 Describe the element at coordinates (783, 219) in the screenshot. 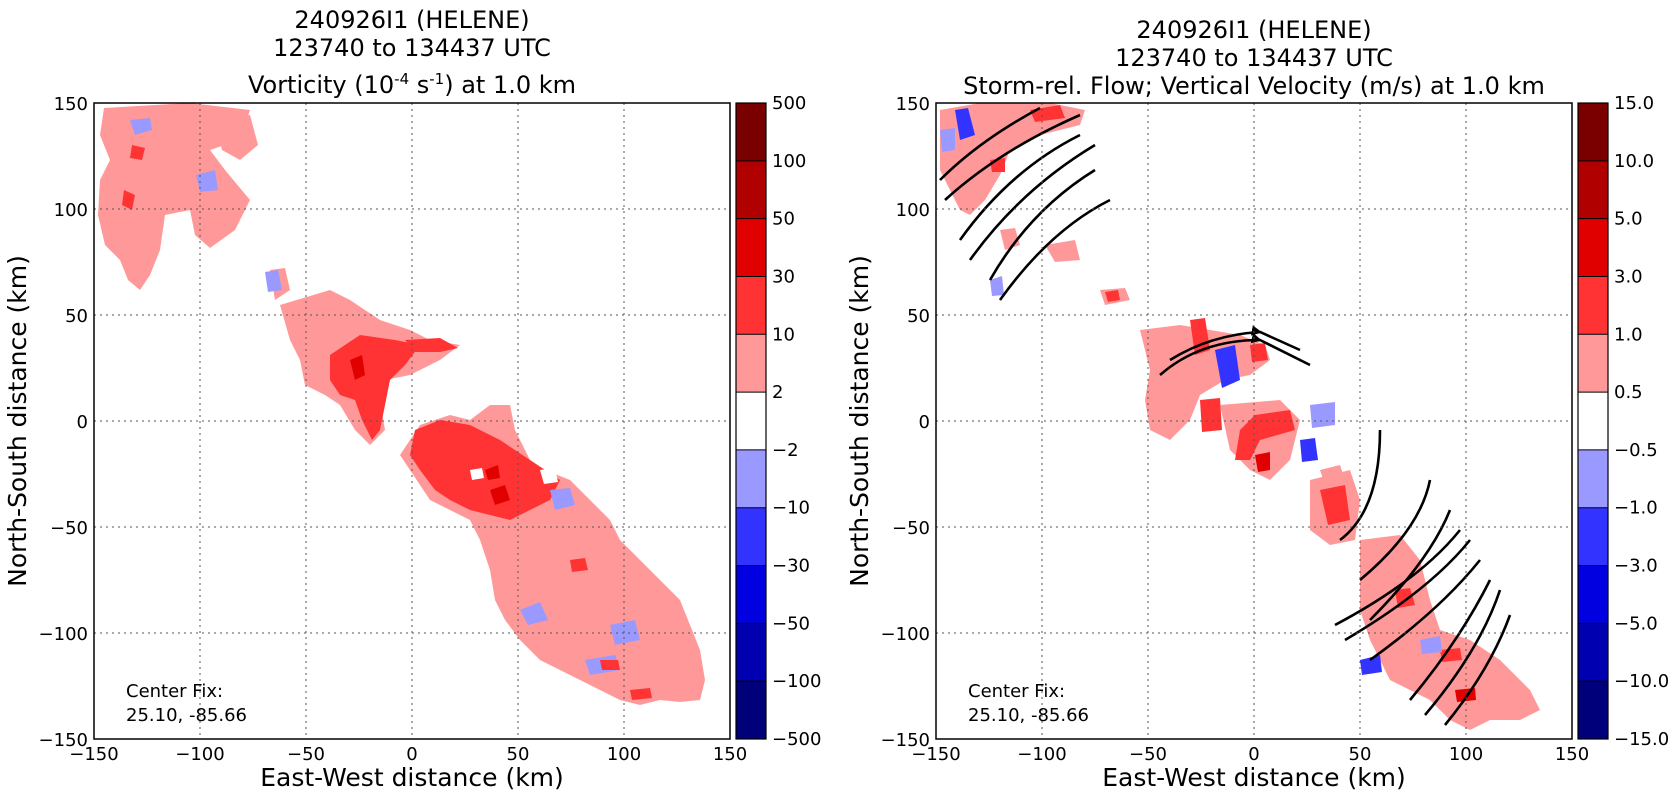

I see `colorbar-label: 50` at that location.